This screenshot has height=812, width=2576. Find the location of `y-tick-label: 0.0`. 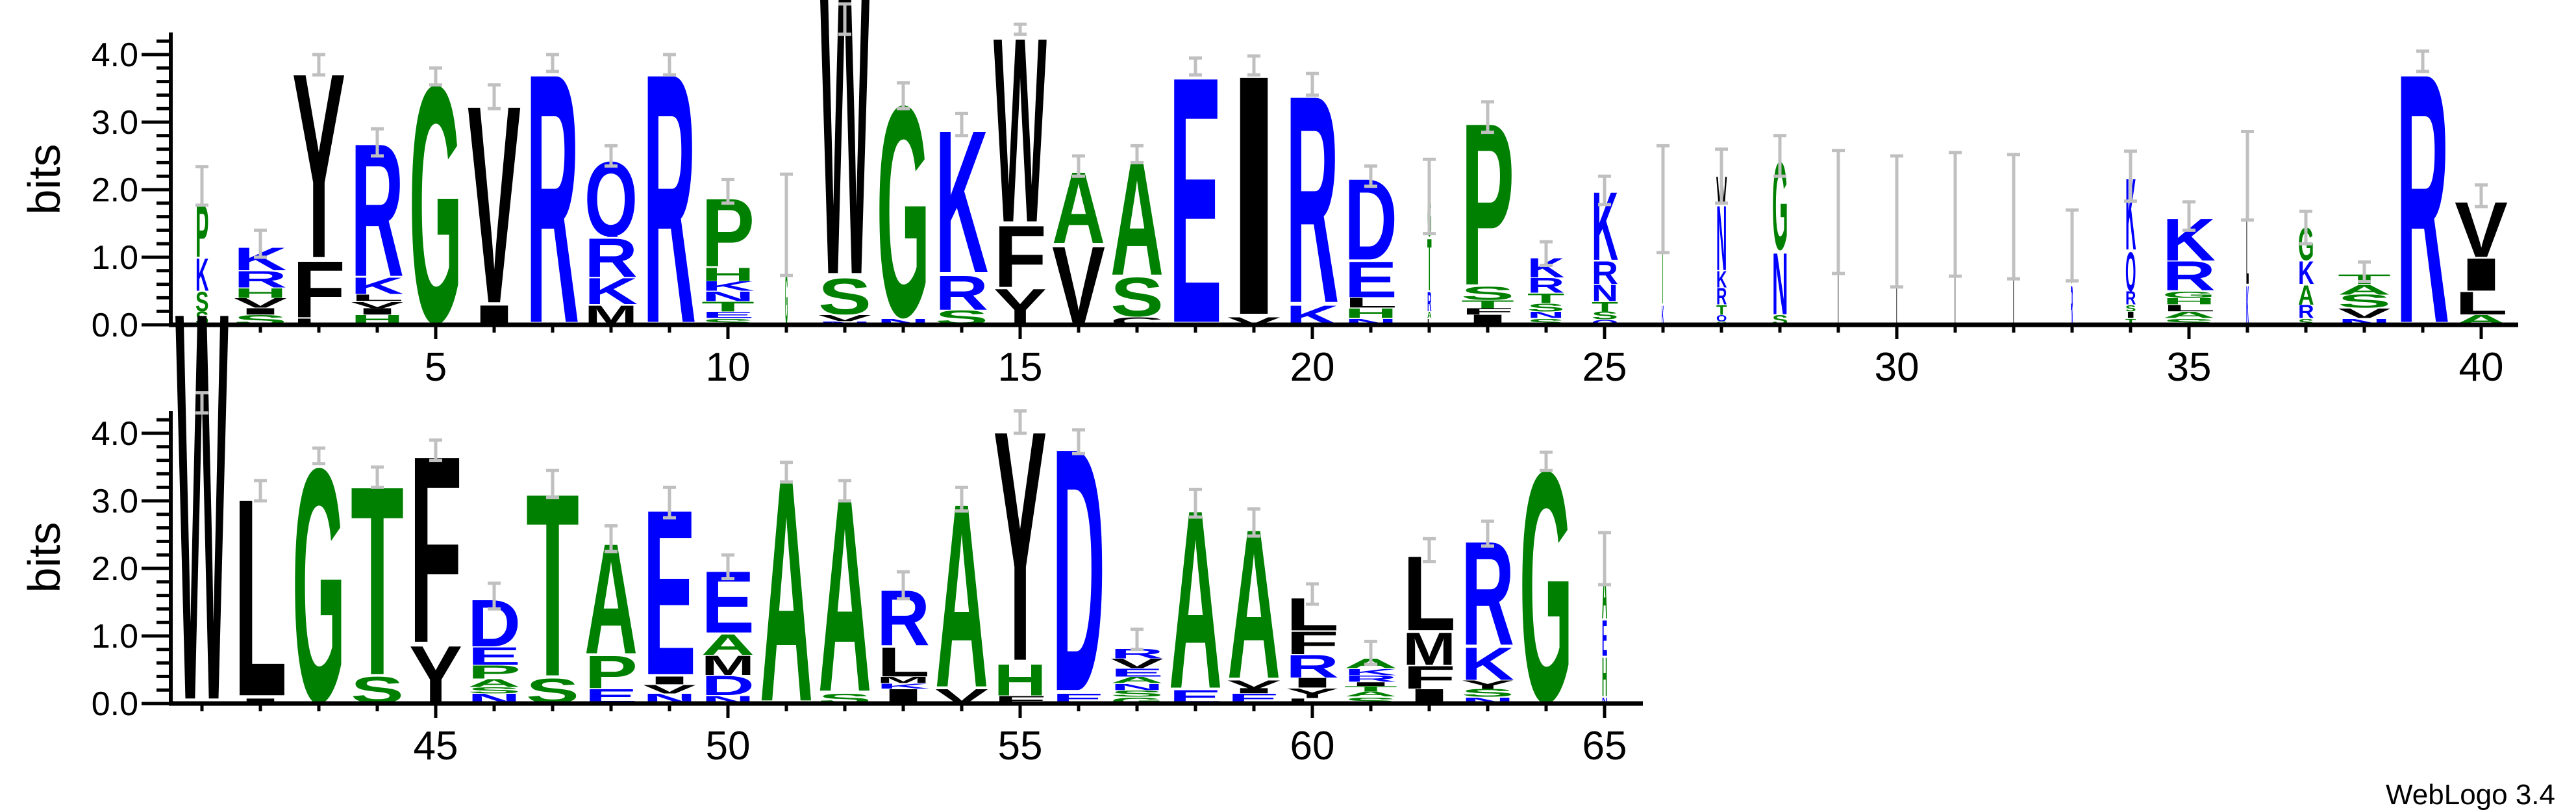

y-tick-label: 0.0 is located at coordinates (115, 325).